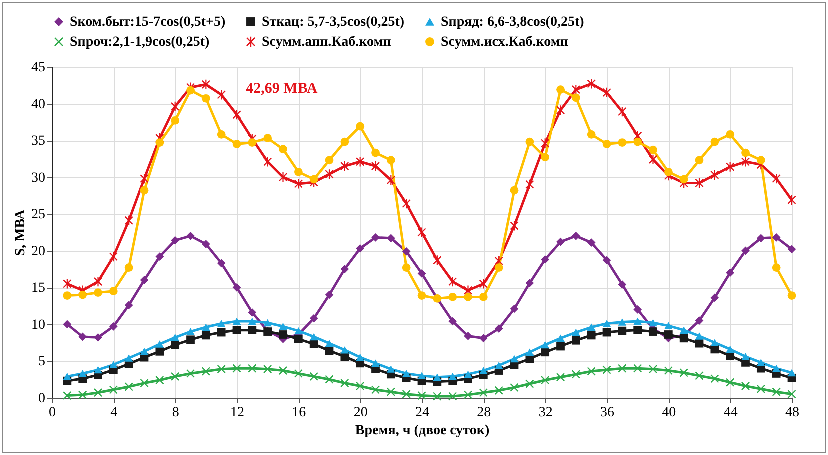  What do you see at coordinates (39, 288) in the screenshot?
I see `y-tick-label: 15` at bounding box center [39, 288].